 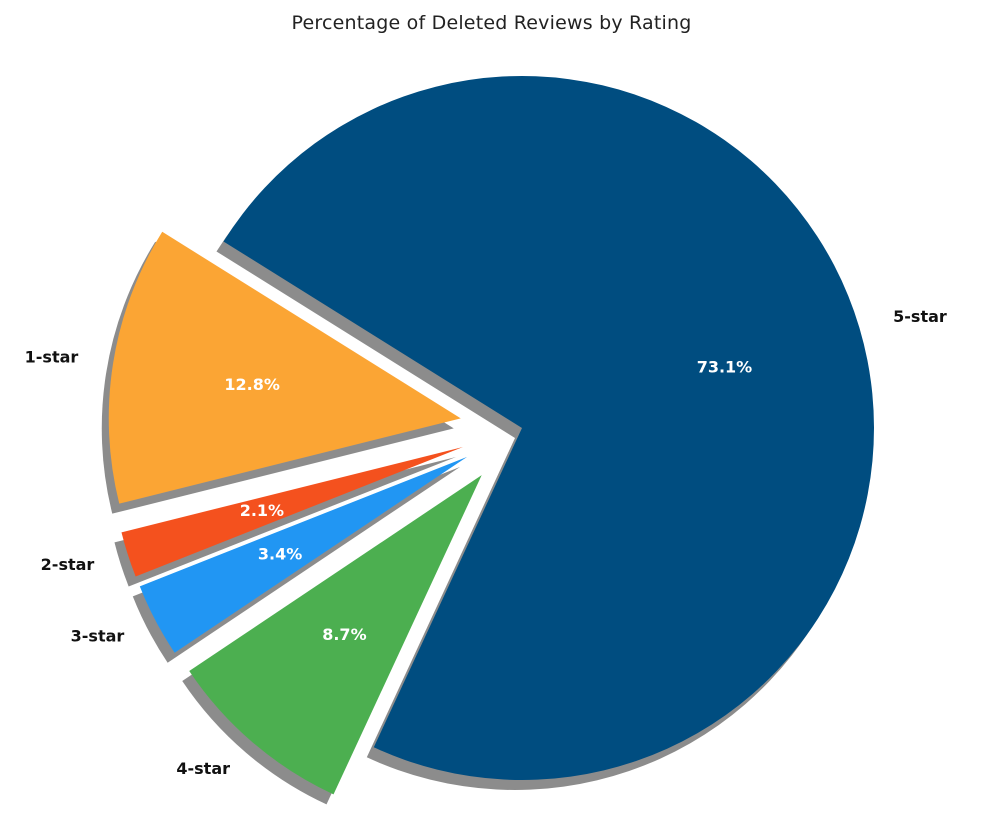 I want to click on slice-label-4-star: 4-star, so click(x=203, y=768).